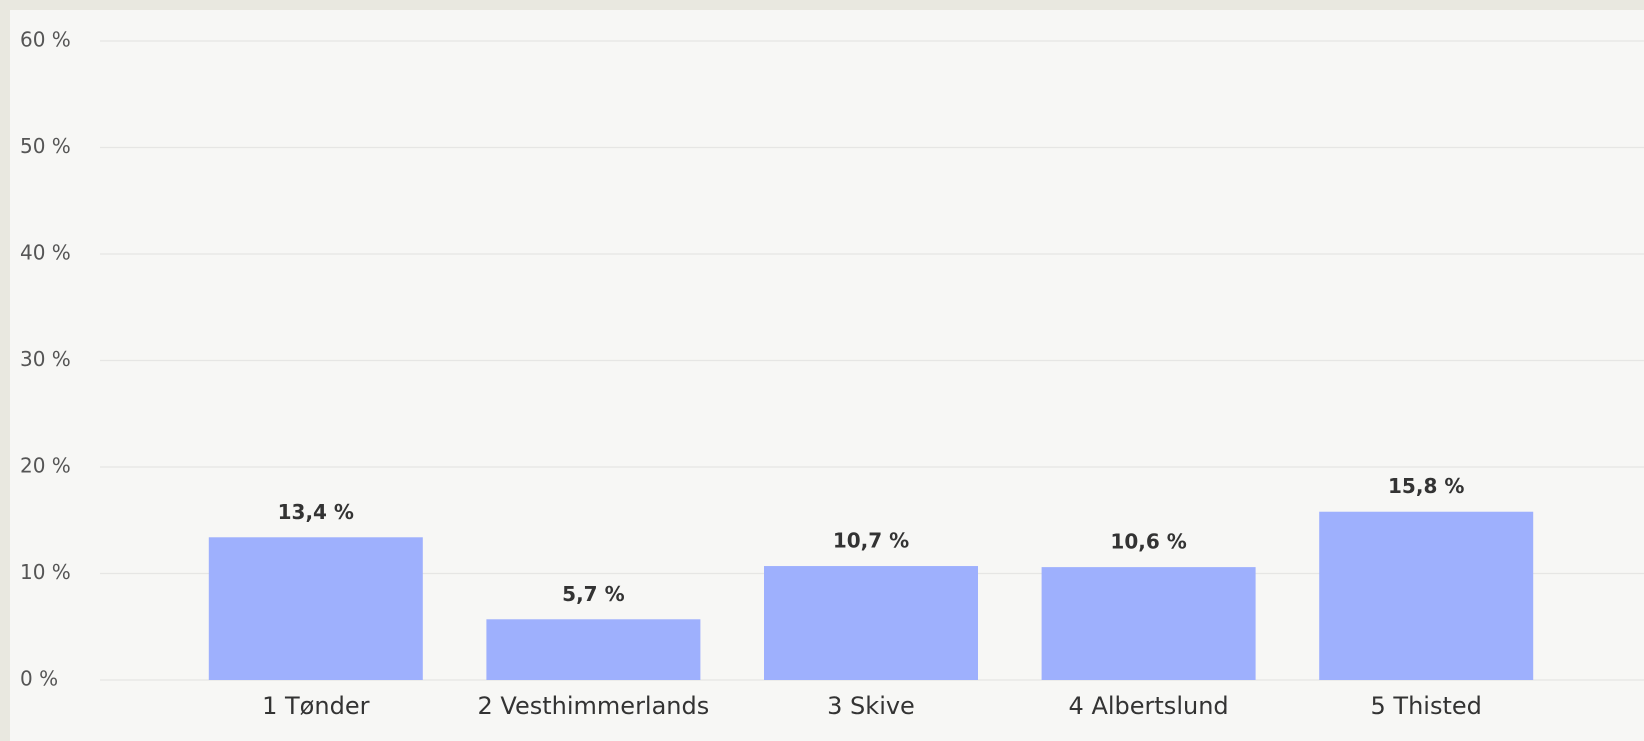 The width and height of the screenshot is (1644, 741). What do you see at coordinates (45, 253) in the screenshot?
I see `y-tick-label: 40 %` at bounding box center [45, 253].